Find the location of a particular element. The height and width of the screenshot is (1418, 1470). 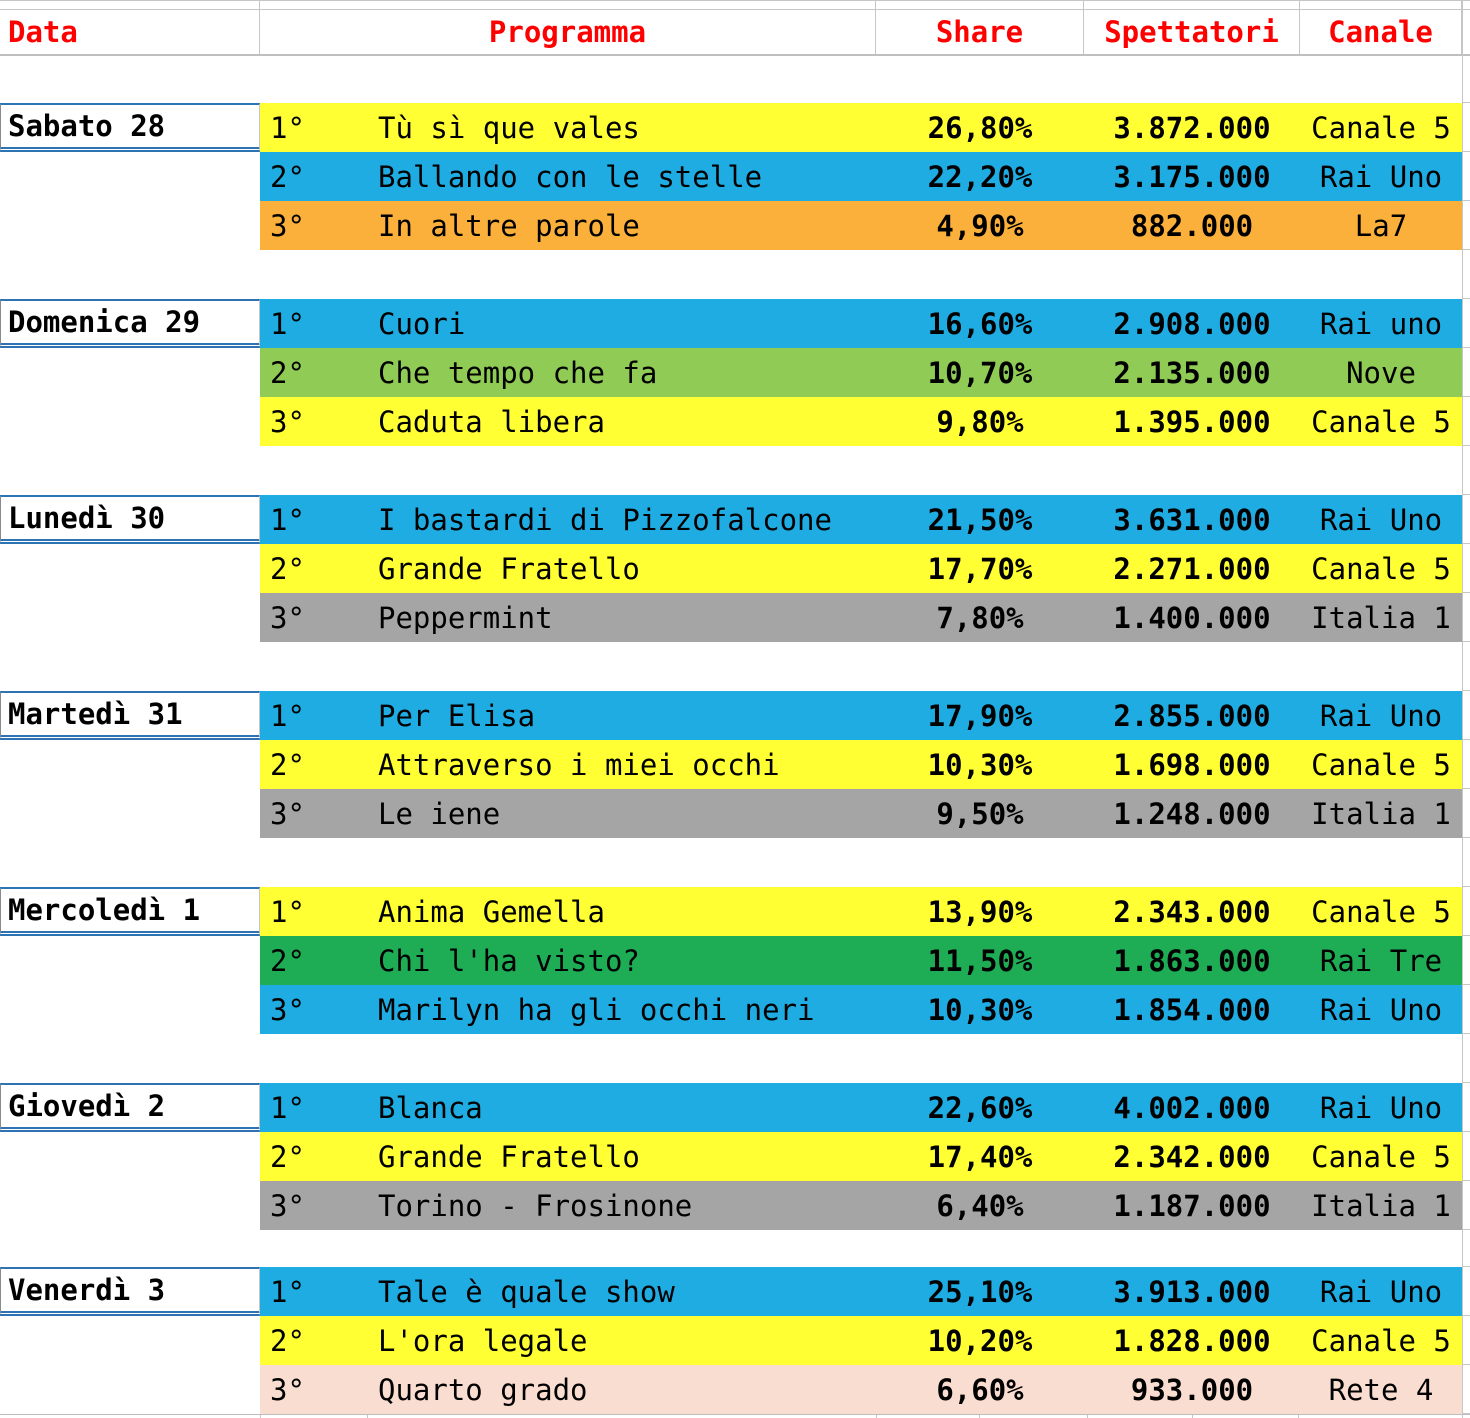

viewers-cell: 2.908.000 is located at coordinates (1192, 323).